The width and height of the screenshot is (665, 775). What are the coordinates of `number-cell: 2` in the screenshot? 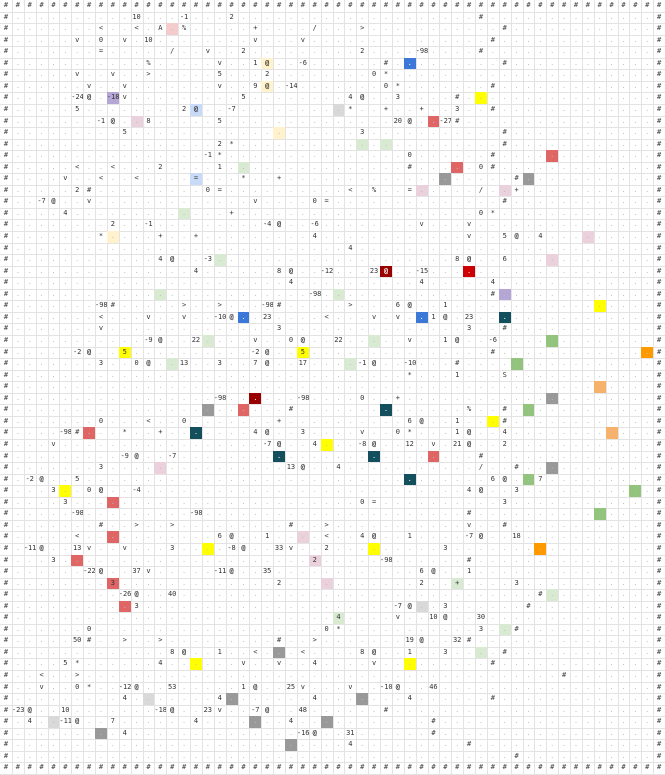 It's located at (363, 52).